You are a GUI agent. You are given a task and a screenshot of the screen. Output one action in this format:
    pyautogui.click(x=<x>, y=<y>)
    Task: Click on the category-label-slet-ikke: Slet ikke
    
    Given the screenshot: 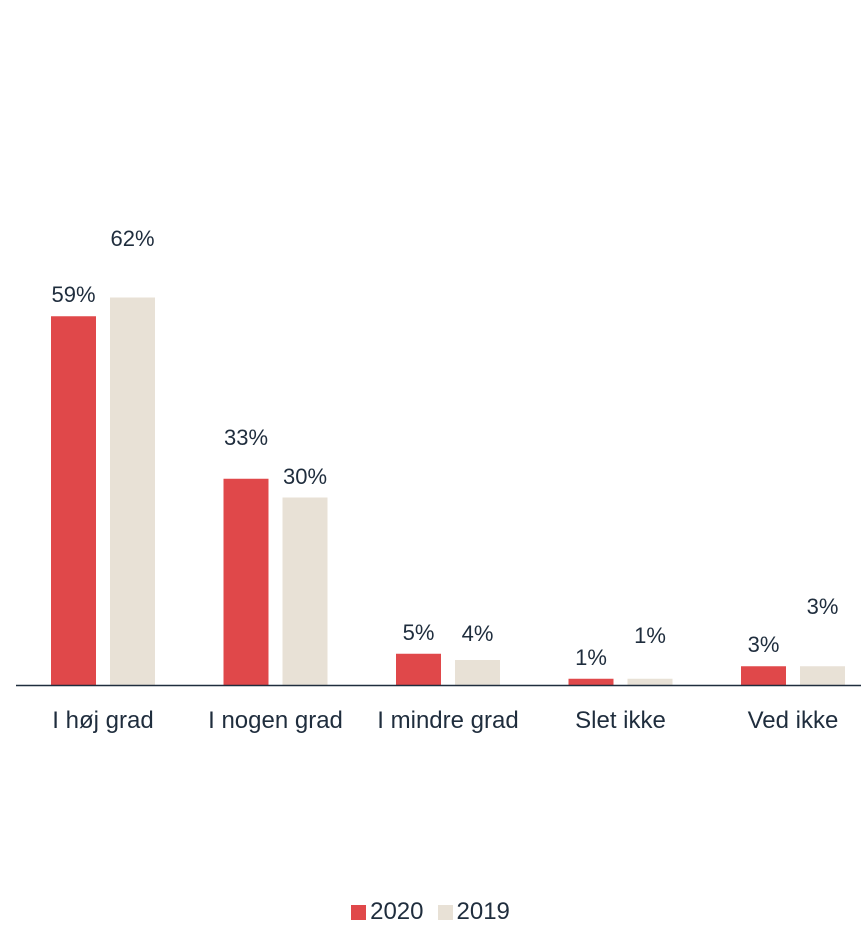 What is the action you would take?
    pyautogui.click(x=620, y=720)
    